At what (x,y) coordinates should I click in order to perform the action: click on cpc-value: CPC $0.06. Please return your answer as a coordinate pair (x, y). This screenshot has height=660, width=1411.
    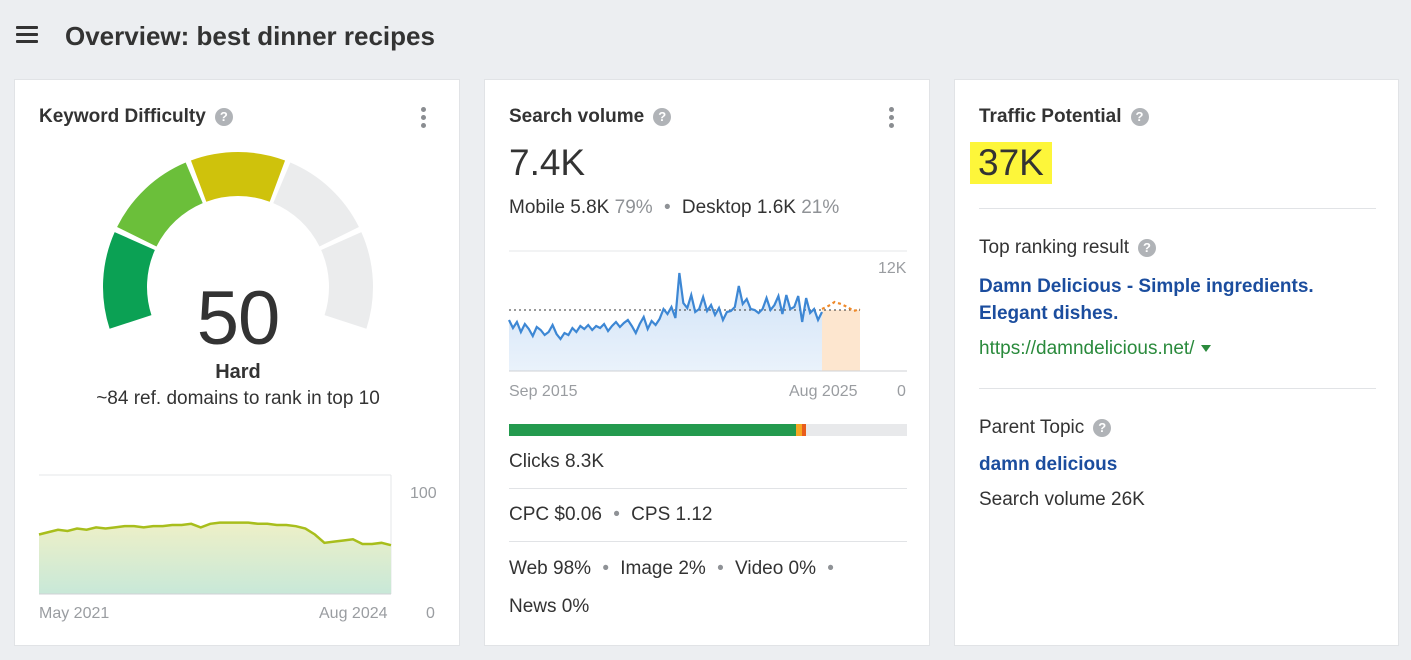
    Looking at the image, I should click on (555, 514).